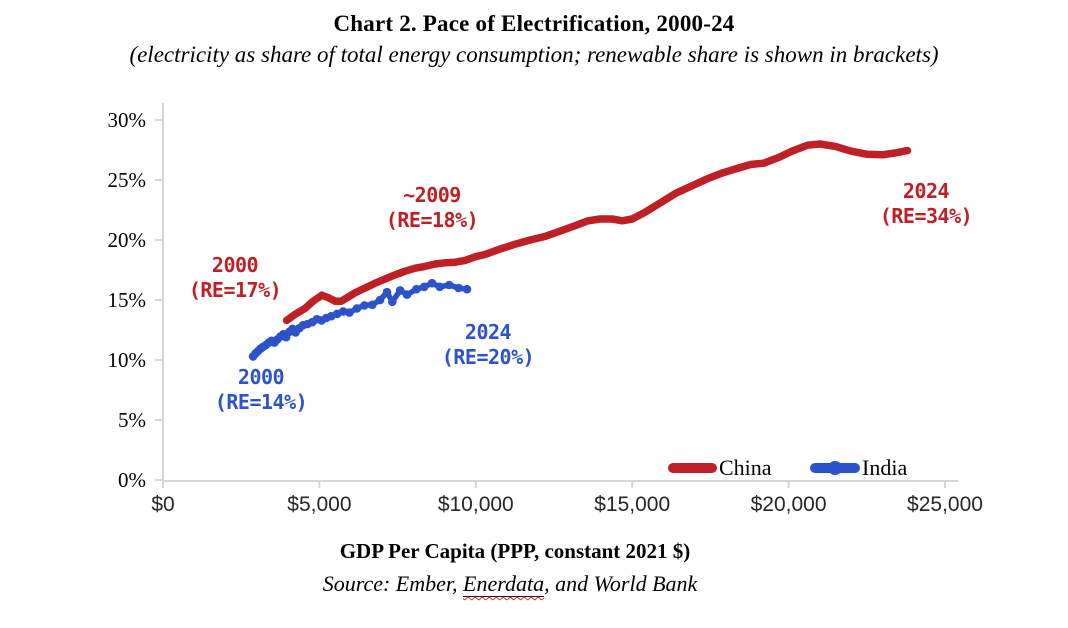 The width and height of the screenshot is (1068, 628). I want to click on source-prefix: Source: Ember,, so click(393, 583).